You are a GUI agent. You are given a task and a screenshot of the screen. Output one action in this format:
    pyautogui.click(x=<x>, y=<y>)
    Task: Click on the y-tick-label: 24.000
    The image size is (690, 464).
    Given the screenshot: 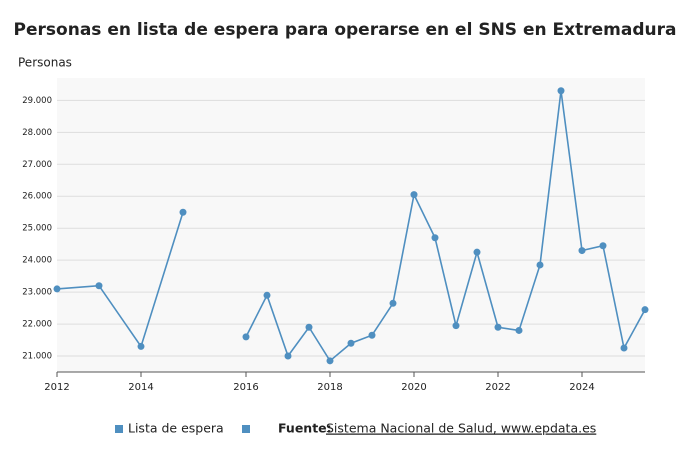 What is the action you would take?
    pyautogui.click(x=37, y=261)
    